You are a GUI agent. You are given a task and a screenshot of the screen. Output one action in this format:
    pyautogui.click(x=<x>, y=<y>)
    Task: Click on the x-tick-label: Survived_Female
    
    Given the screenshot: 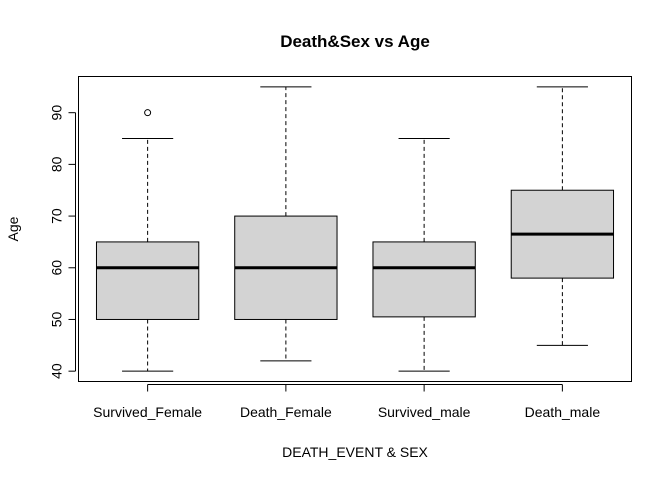 What is the action you would take?
    pyautogui.click(x=147, y=412)
    